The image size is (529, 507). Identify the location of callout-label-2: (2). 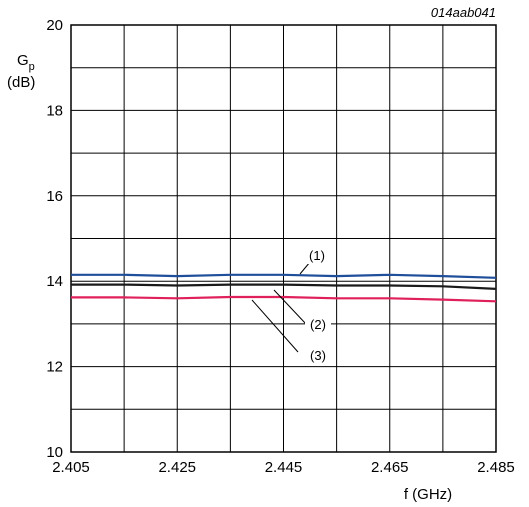
(318, 324).